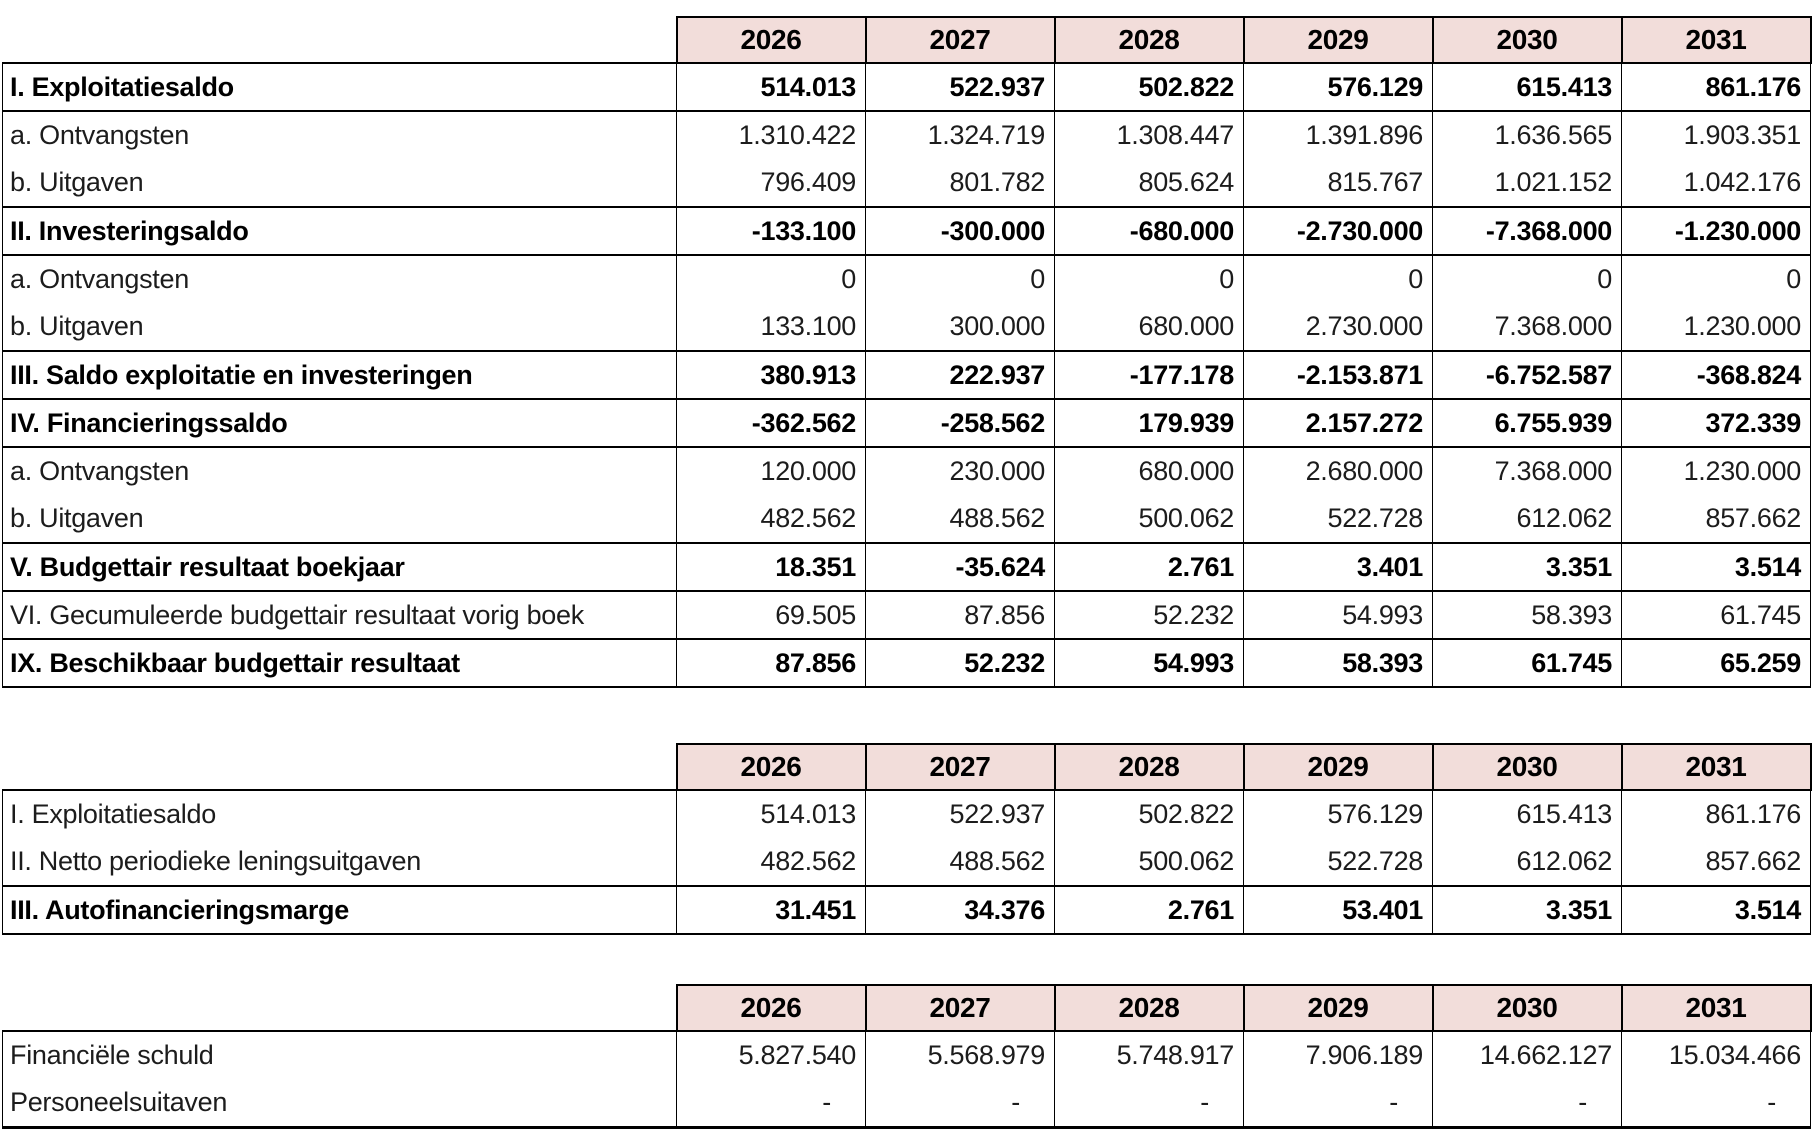 This screenshot has width=1820, height=1132. What do you see at coordinates (960, 862) in the screenshot?
I see `value-cell: 488.562` at bounding box center [960, 862].